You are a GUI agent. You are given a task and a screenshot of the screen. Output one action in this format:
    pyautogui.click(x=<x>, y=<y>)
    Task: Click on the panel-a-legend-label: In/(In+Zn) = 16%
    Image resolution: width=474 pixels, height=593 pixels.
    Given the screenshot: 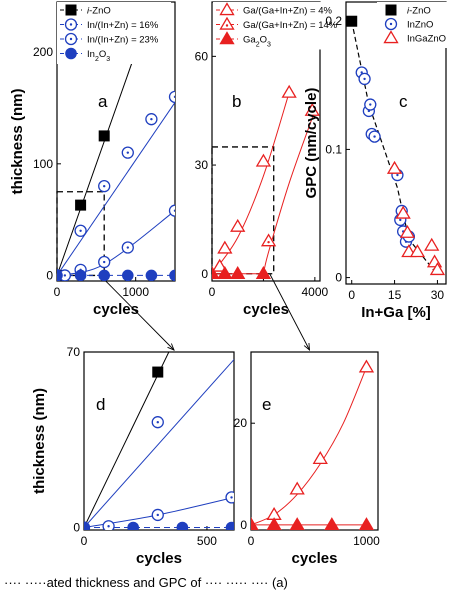 What is the action you would take?
    pyautogui.click(x=123, y=25)
    